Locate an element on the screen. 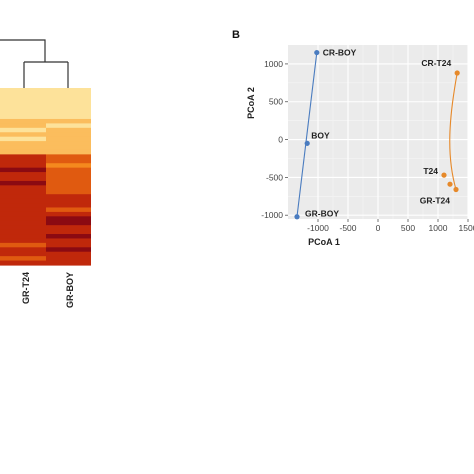 Image resolution: width=474 pixels, height=474 pixels. heatmap-figure: GR-T24 GR-BOY is located at coordinates (45, 173).